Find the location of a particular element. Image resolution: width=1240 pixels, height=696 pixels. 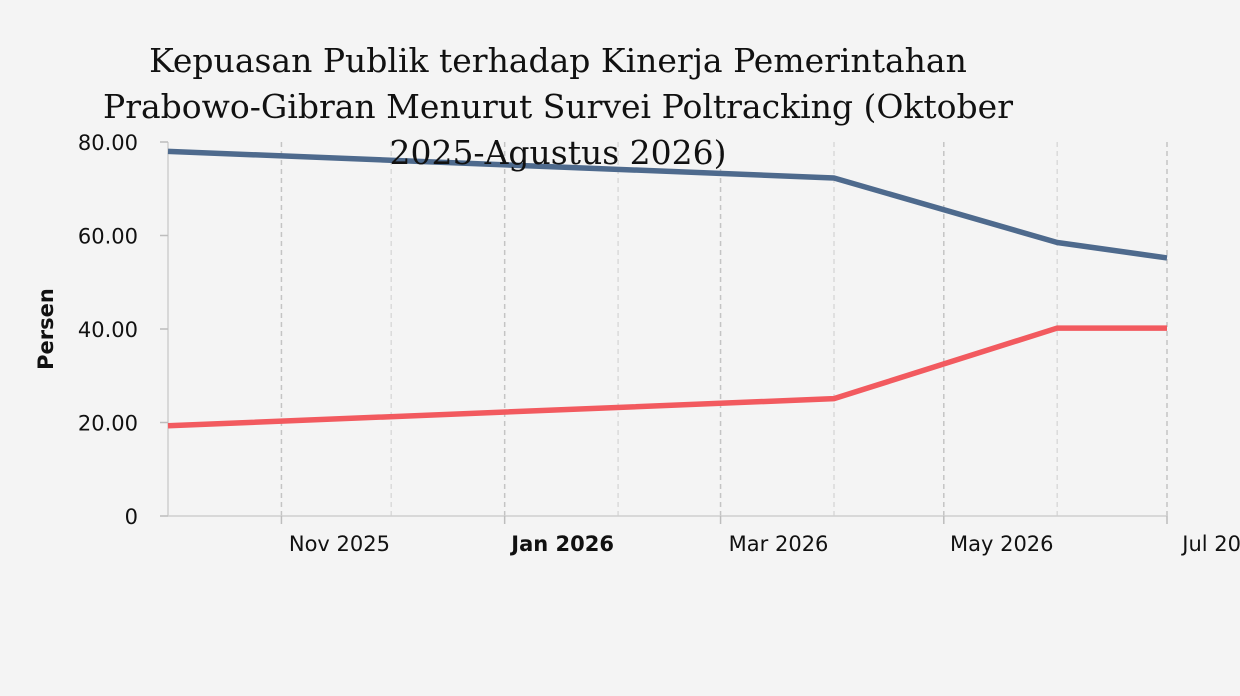

x-tick-label: Nov 2025 is located at coordinates (339, 544).